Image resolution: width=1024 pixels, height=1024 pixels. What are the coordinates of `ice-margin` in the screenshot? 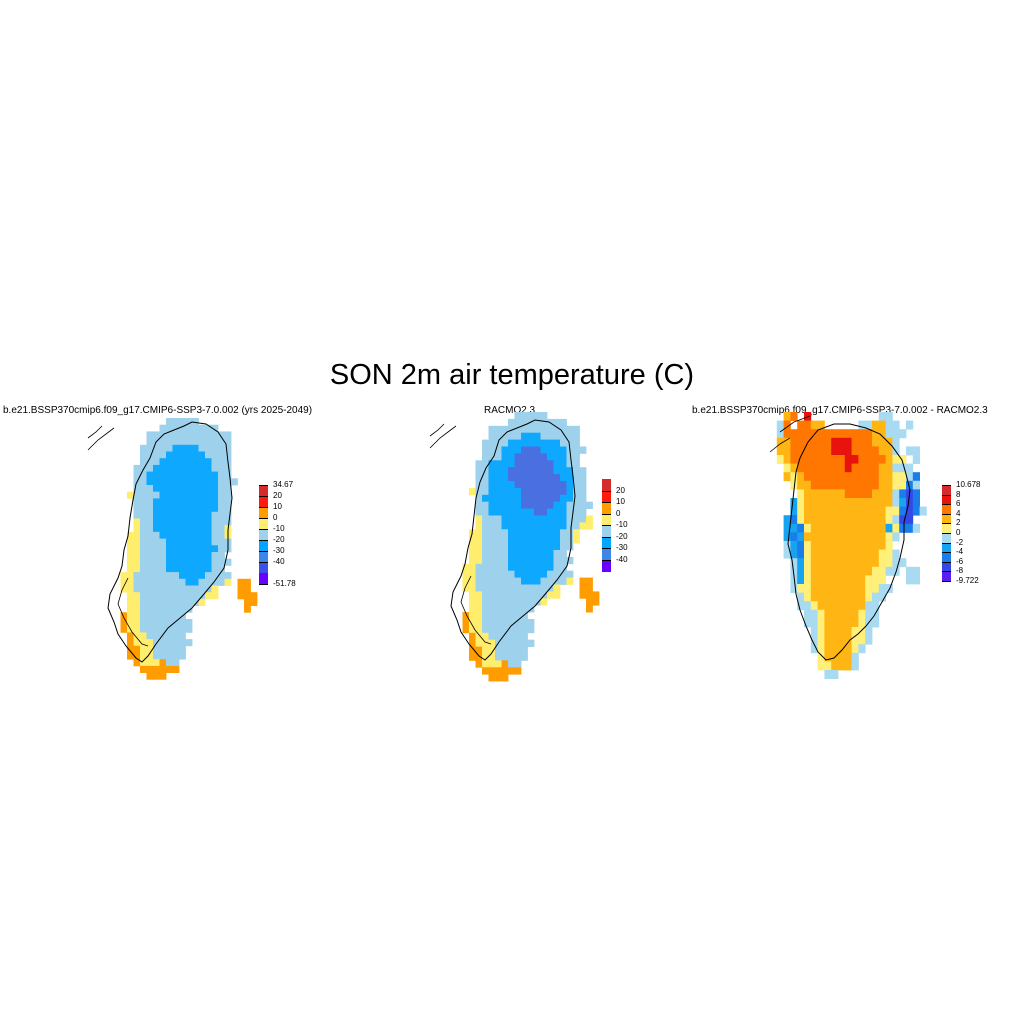 It's located at (460, 534).